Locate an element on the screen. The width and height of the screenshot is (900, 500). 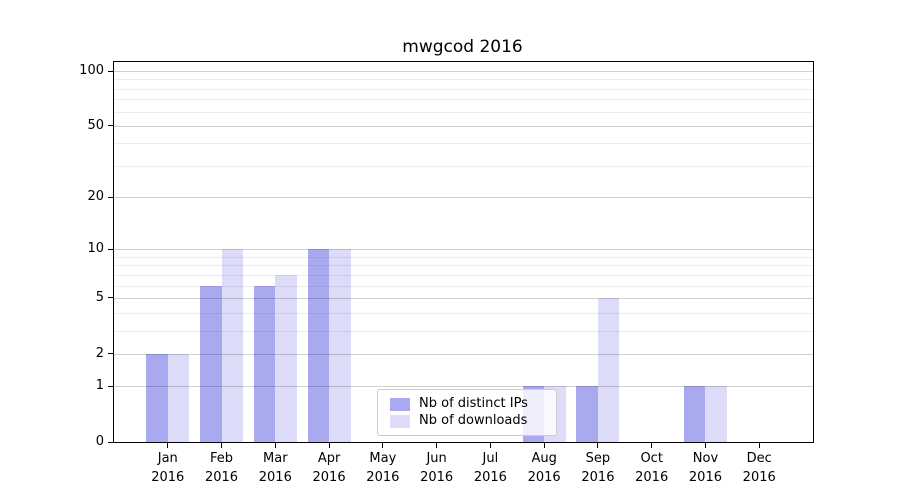
x-tick-mar is located at coordinates (275, 445).